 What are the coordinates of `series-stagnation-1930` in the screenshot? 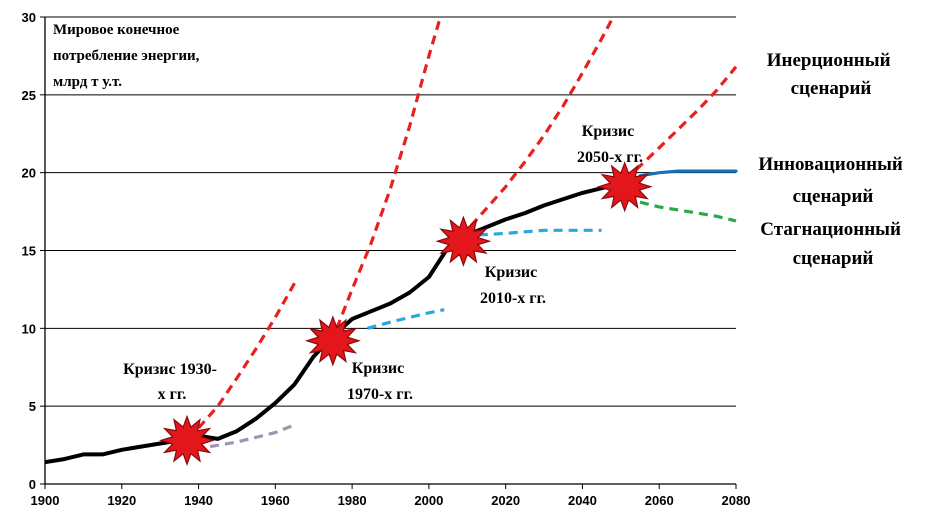 It's located at (252, 436).